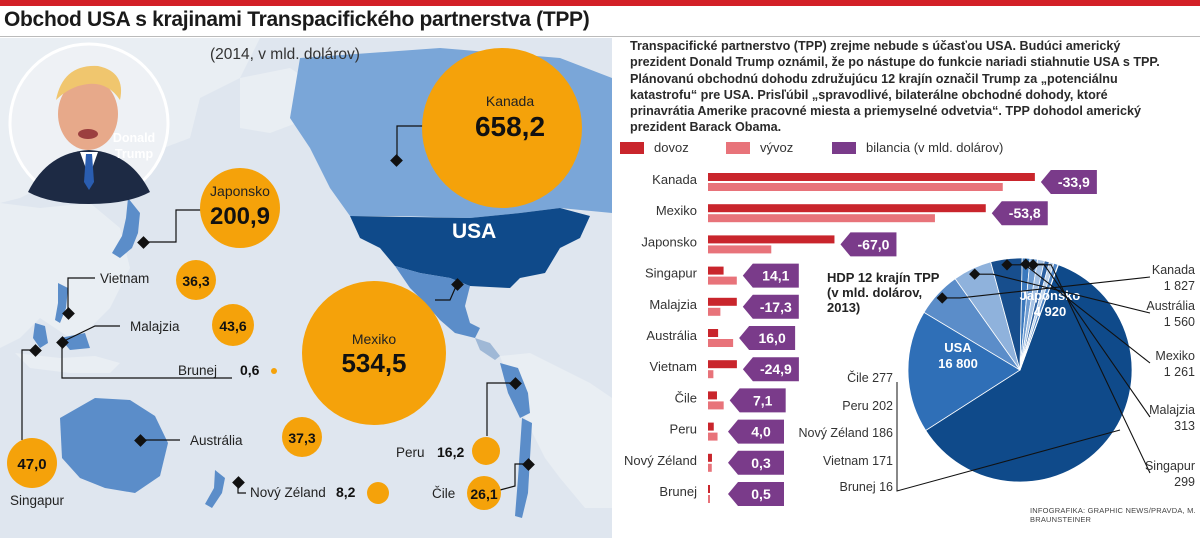 This screenshot has height=538, width=1200. I want to click on bubble-japonsko-value: 200,9, so click(240, 216).